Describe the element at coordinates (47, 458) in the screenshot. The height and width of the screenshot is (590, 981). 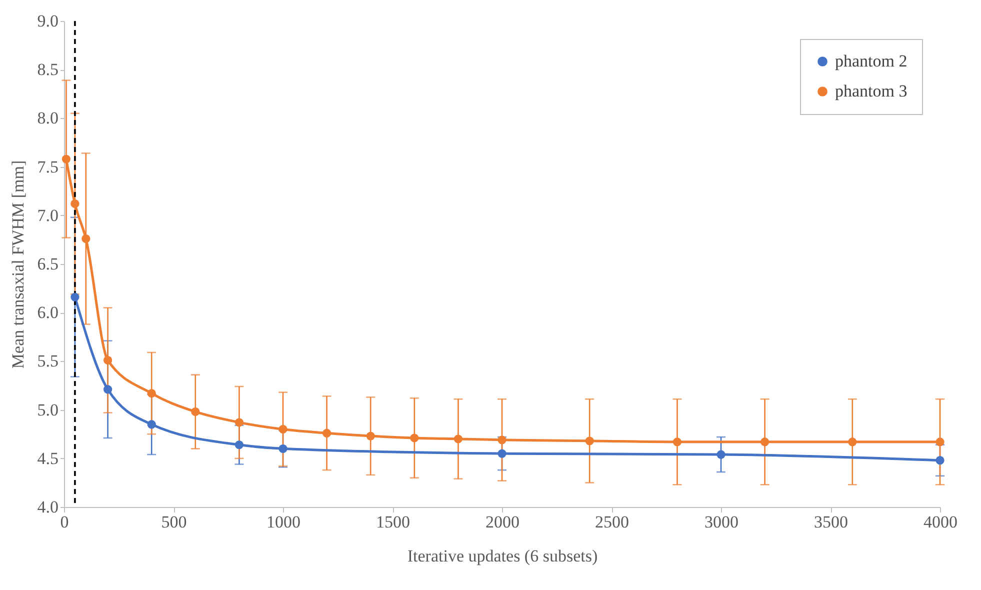
I see `y-tick-label: 4.5` at that location.